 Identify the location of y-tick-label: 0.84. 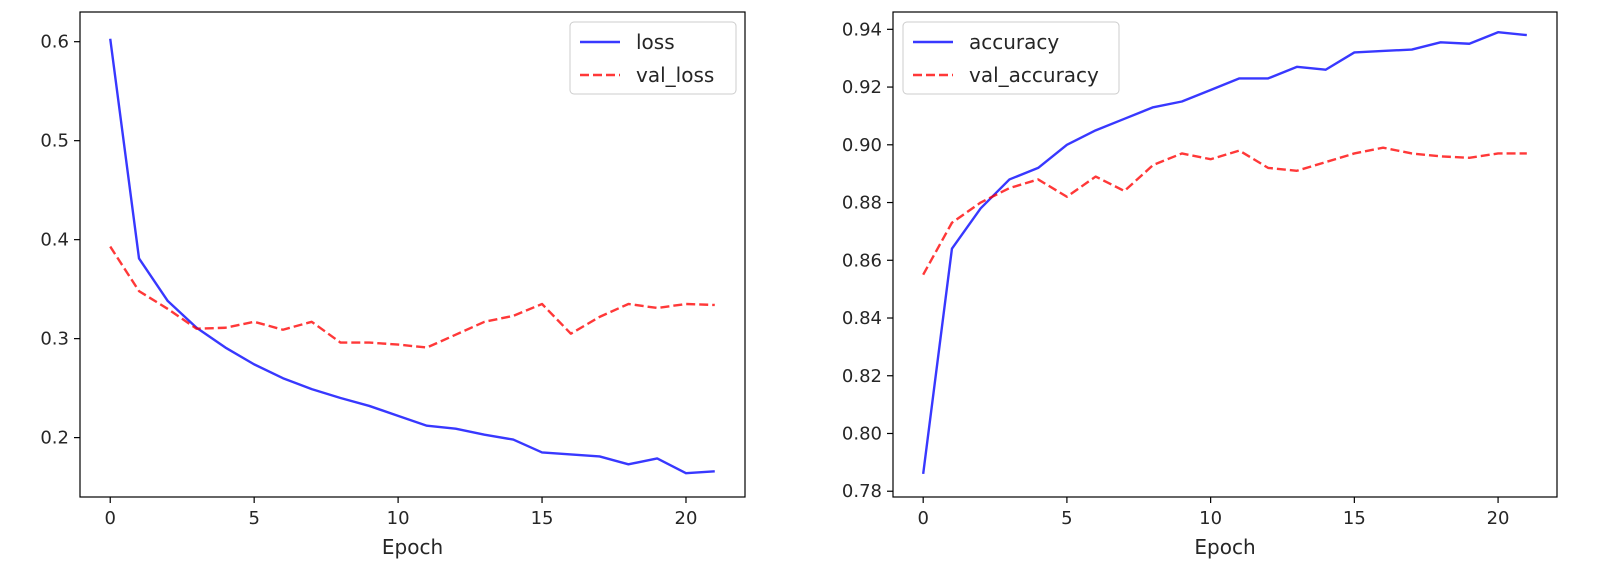
(862, 318).